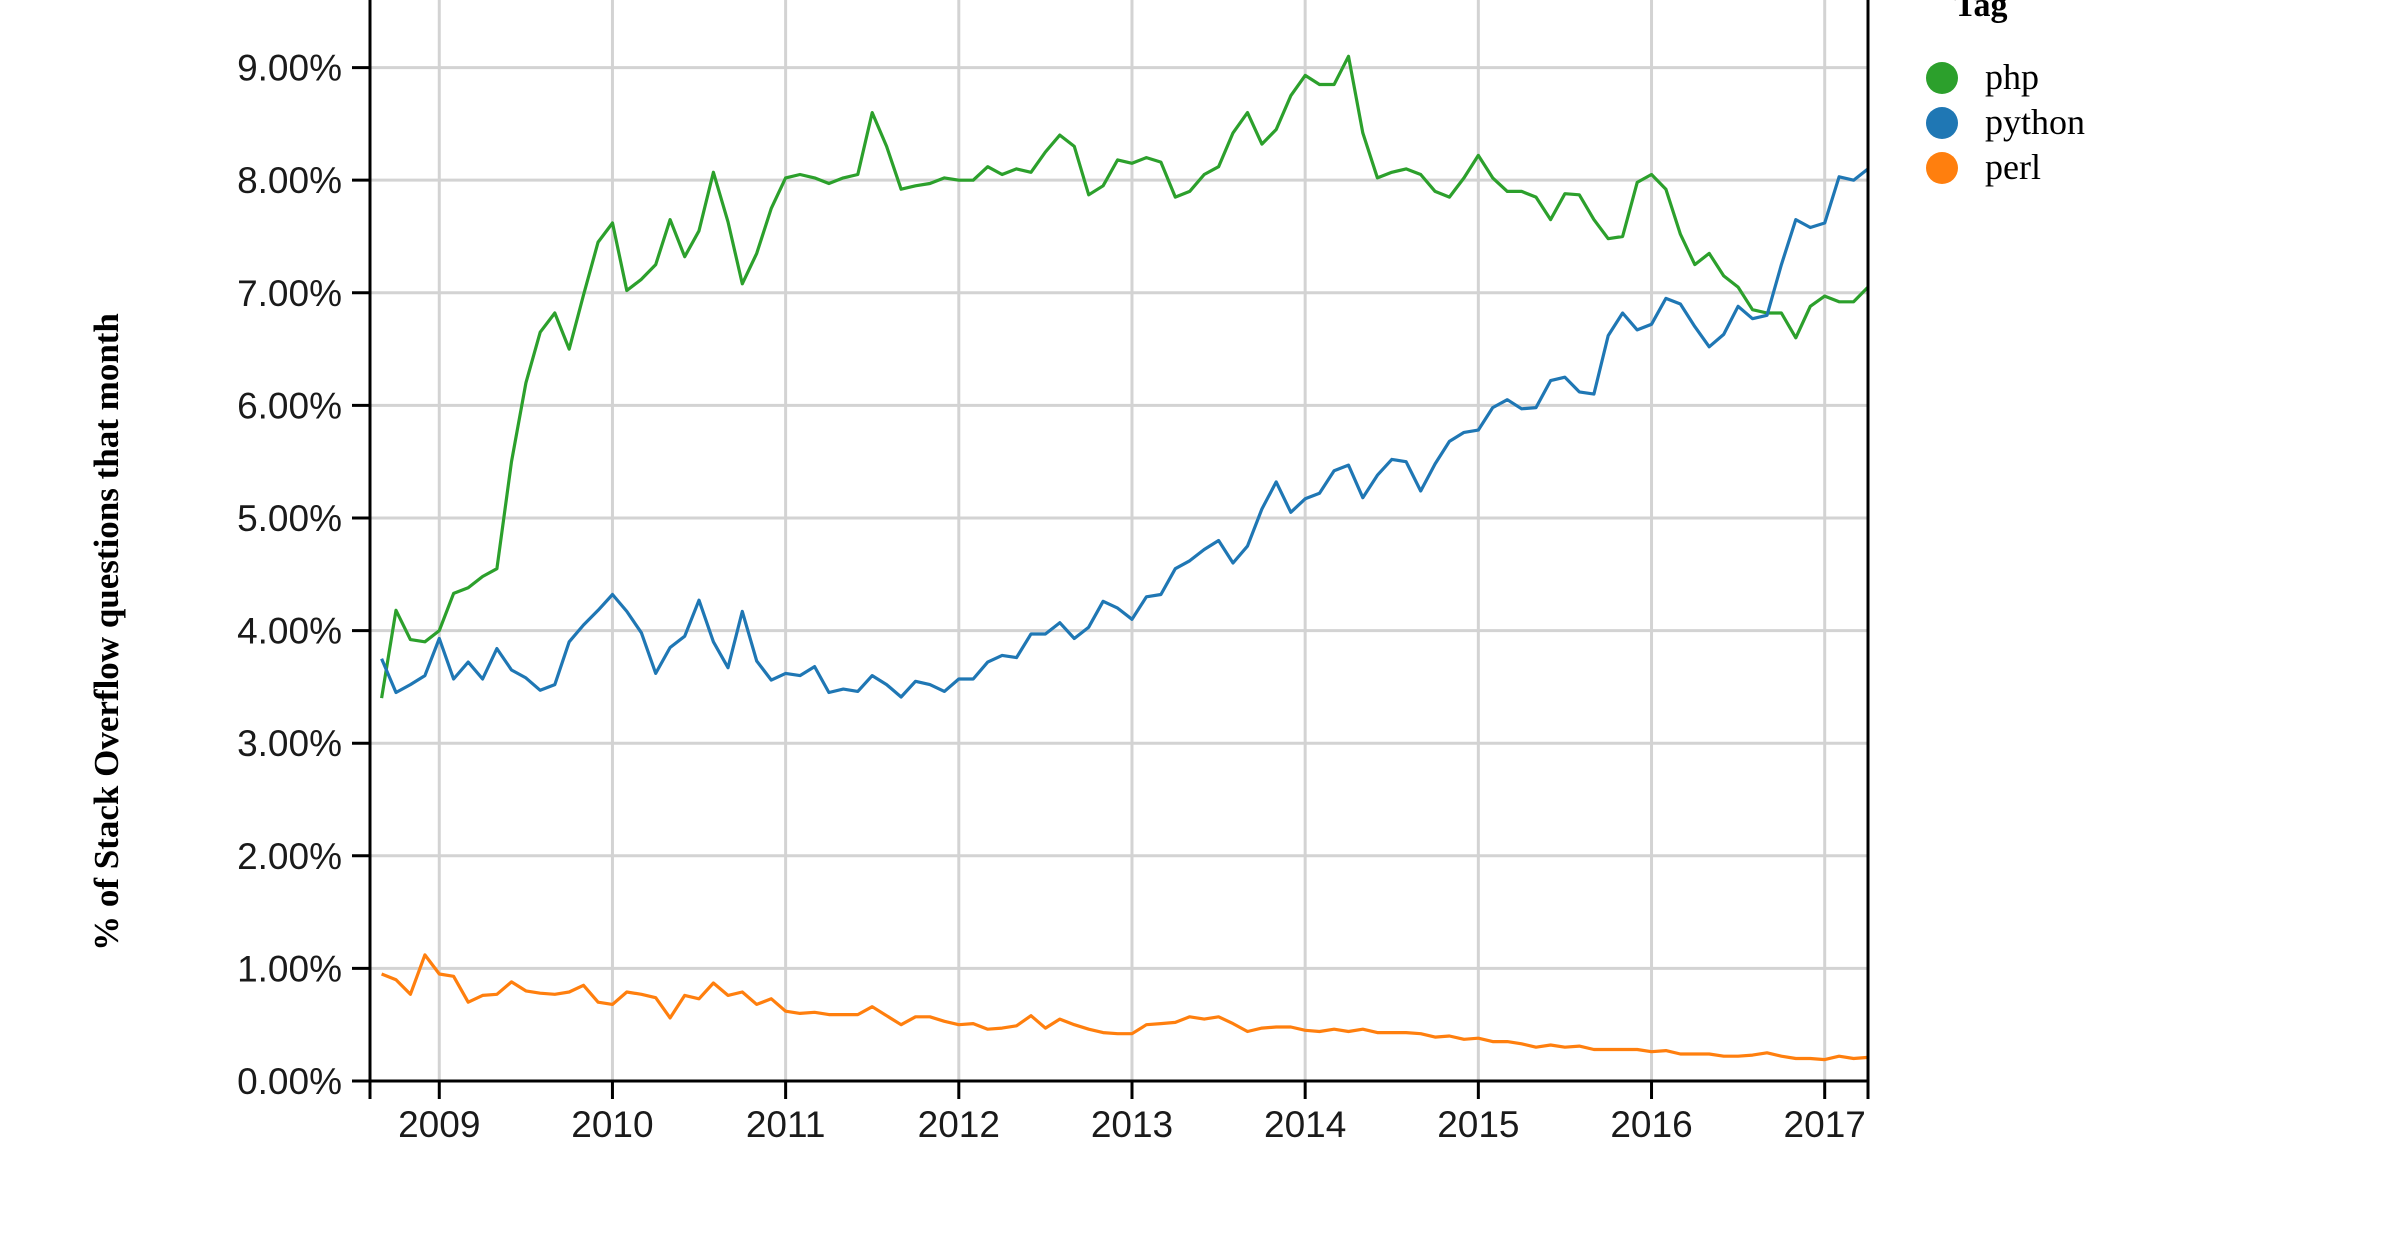 Image resolution: width=2400 pixels, height=1260 pixels. I want to click on y-tick-label: 6.00%, so click(289, 405).